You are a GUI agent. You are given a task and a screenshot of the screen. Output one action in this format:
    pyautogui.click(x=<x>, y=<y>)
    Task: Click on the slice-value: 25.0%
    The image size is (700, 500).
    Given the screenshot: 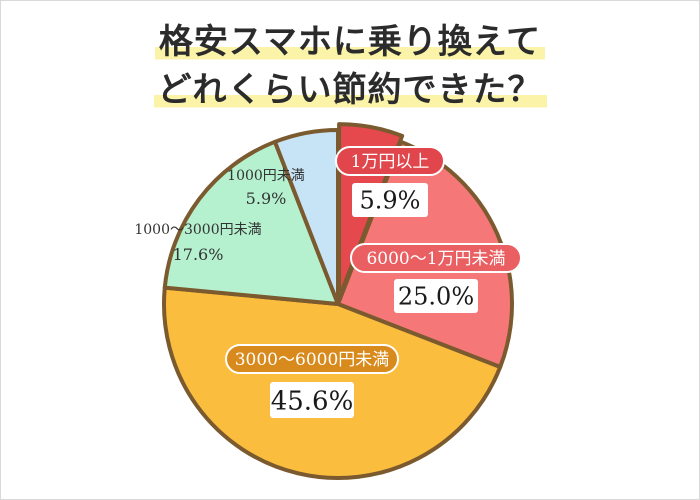 What is the action you would take?
    pyautogui.click(x=436, y=297)
    